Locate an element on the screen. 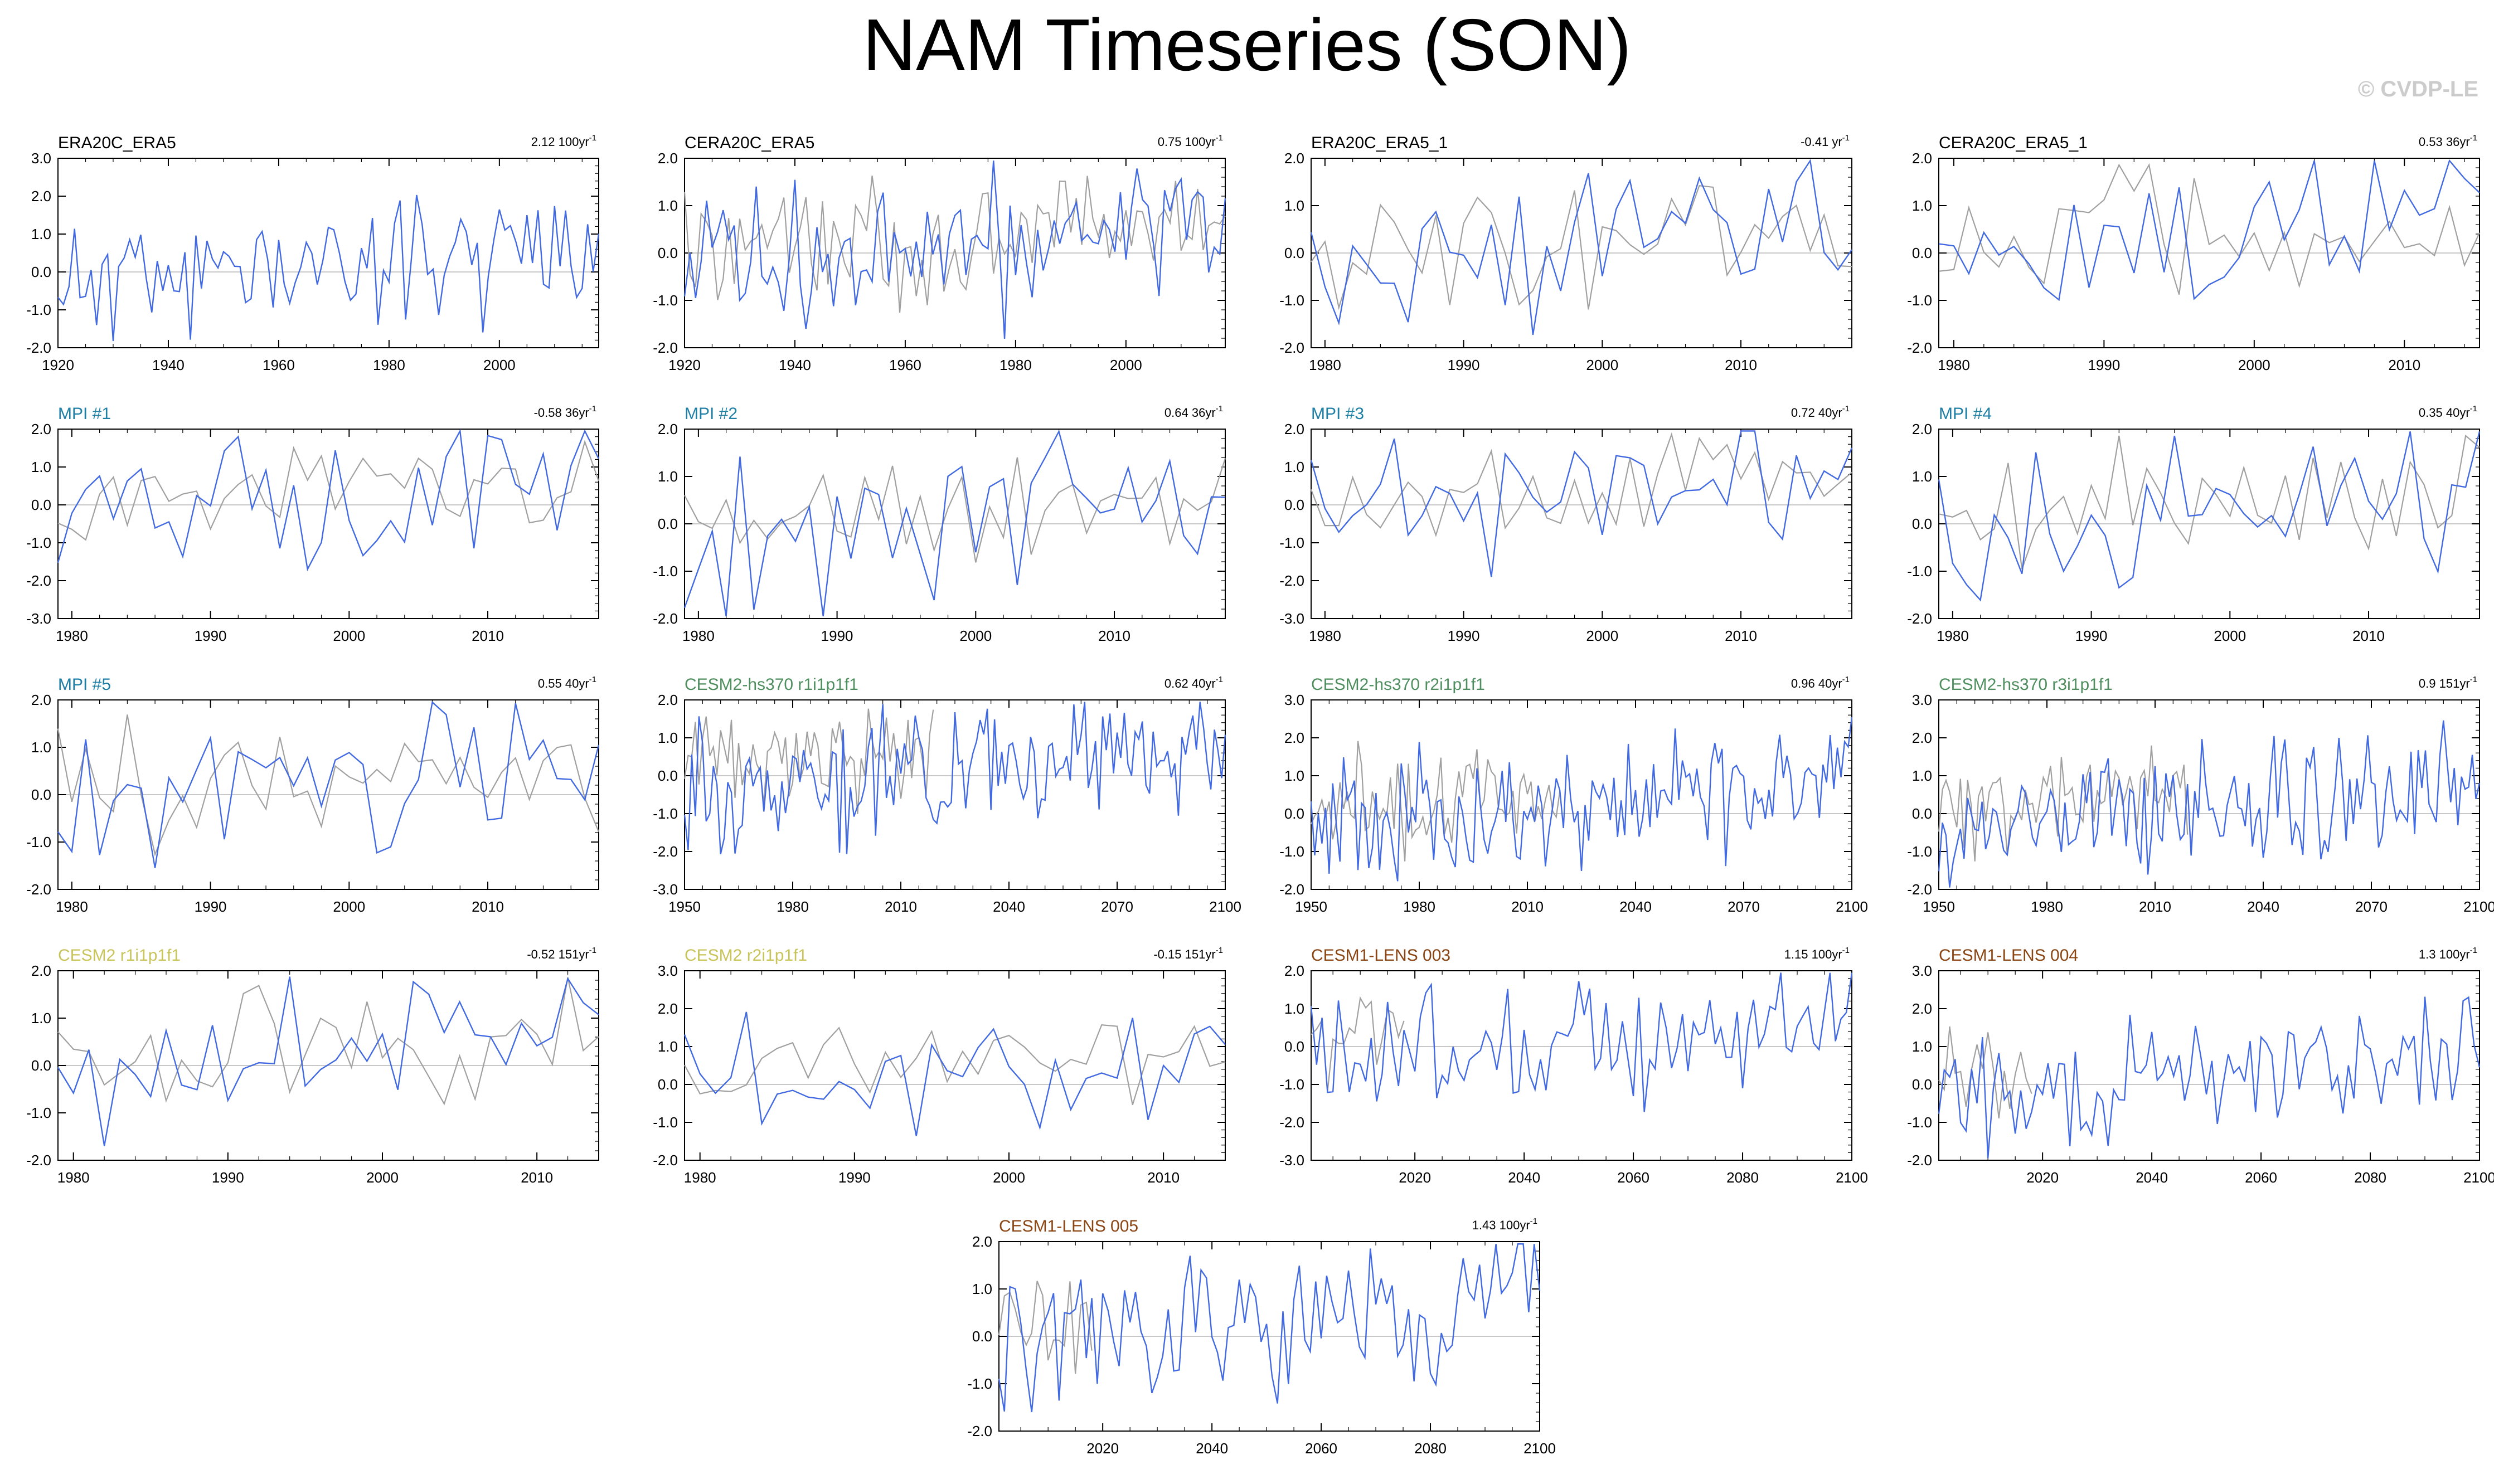 Image resolution: width=2494 pixels, height=1484 pixels. panel-title: CESM1-LENS 004 is located at coordinates (2008, 955).